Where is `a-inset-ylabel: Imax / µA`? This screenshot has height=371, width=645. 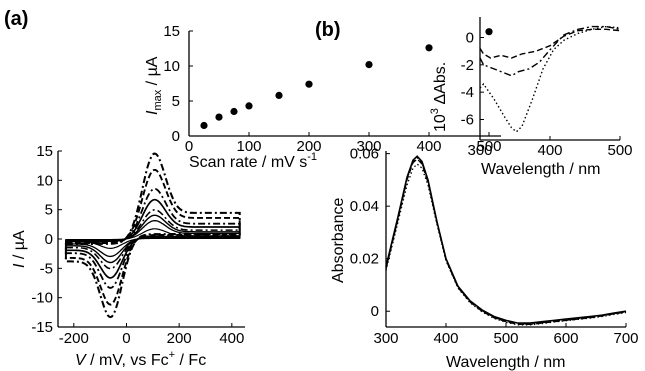 a-inset-ylabel: Imax / µA is located at coordinates (154, 85).